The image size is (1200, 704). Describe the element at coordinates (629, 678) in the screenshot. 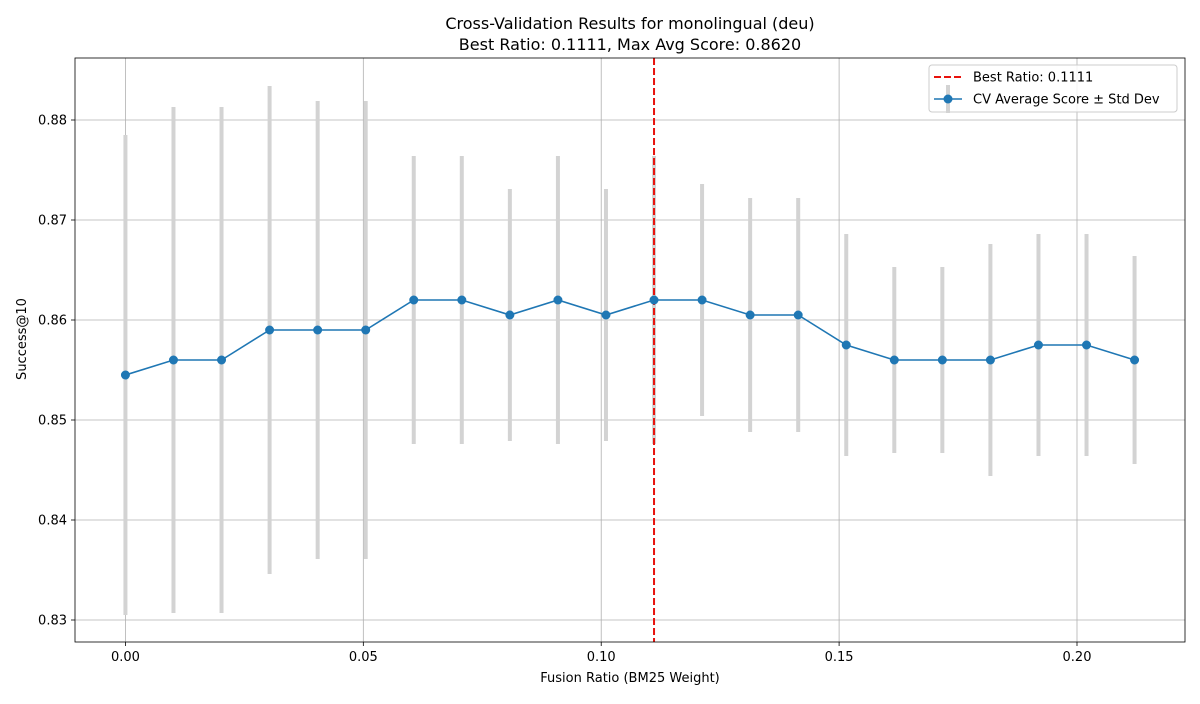

I see `x-axis-label: Fusion Ratio (BM25 Weight)` at that location.